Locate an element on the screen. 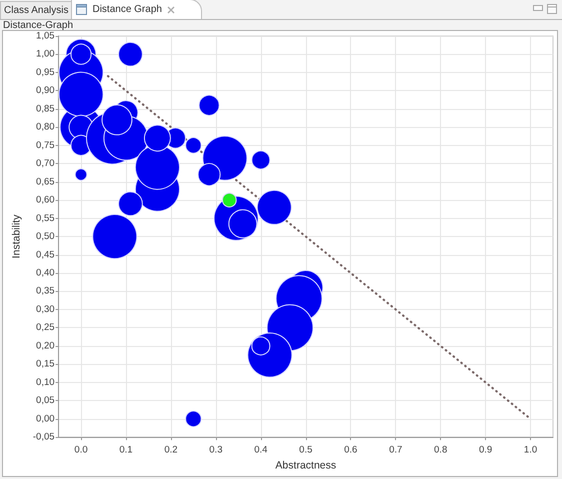 This screenshot has height=479, width=562. x-tick-label: 0.8 is located at coordinates (441, 450).